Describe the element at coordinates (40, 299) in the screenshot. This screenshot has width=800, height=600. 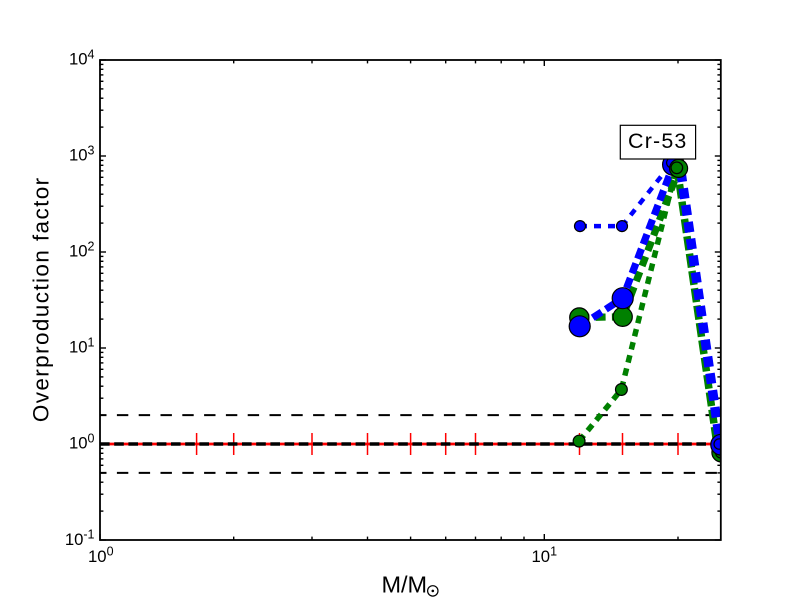
I see `svg-text: Overproduction factor` at that location.